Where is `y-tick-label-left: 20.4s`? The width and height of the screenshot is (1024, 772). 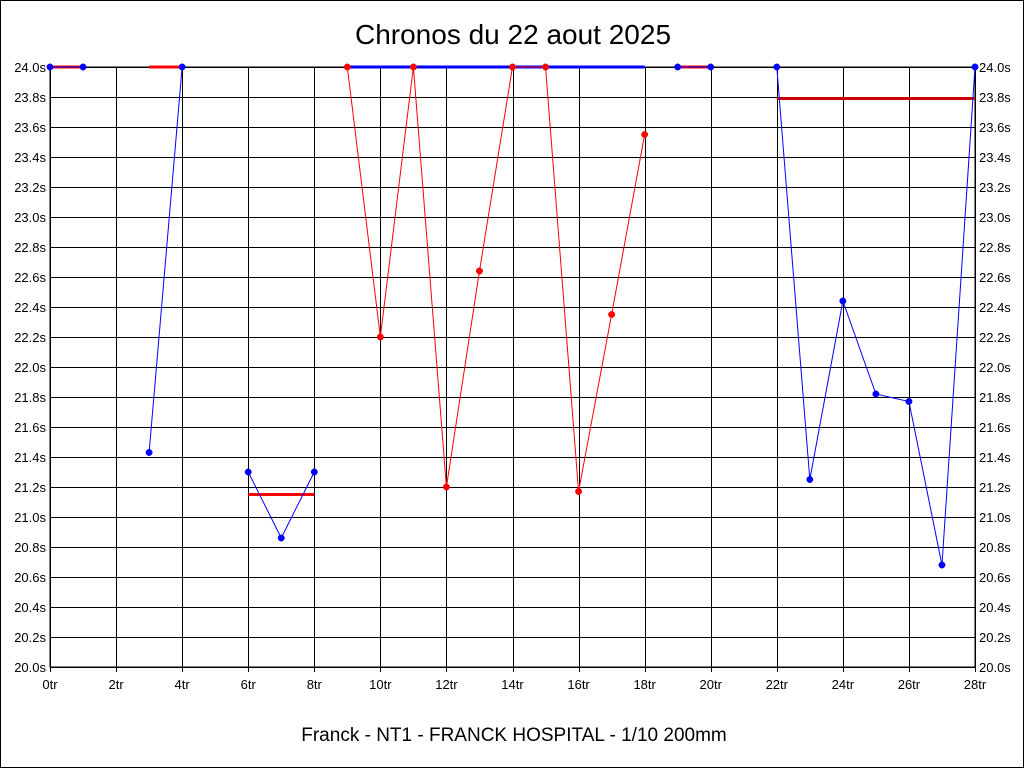 y-tick-label-left: 20.4s is located at coordinates (30, 607).